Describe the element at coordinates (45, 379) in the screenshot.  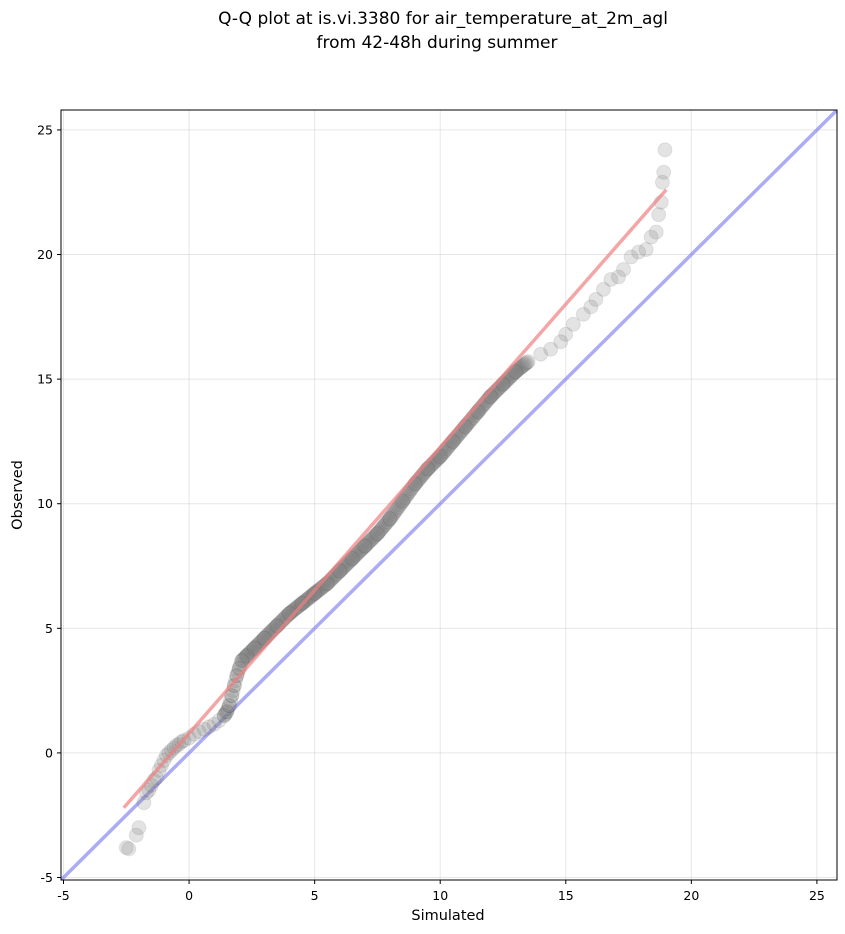
I see `y-tick-label: 15` at that location.